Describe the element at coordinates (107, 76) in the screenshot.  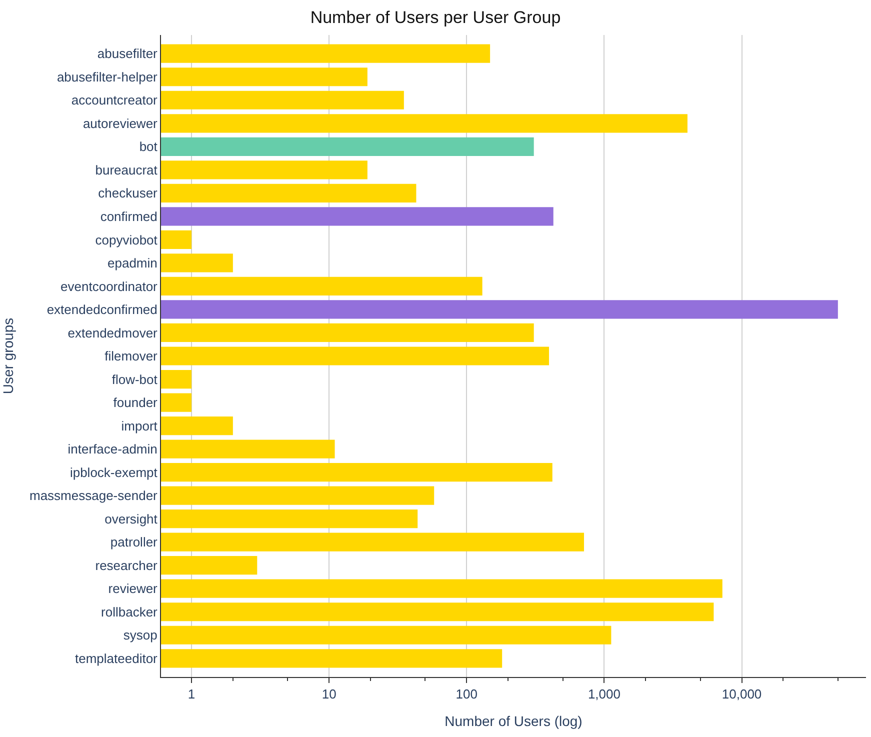
I see `y-tick-label: abusefilter-helper` at that location.